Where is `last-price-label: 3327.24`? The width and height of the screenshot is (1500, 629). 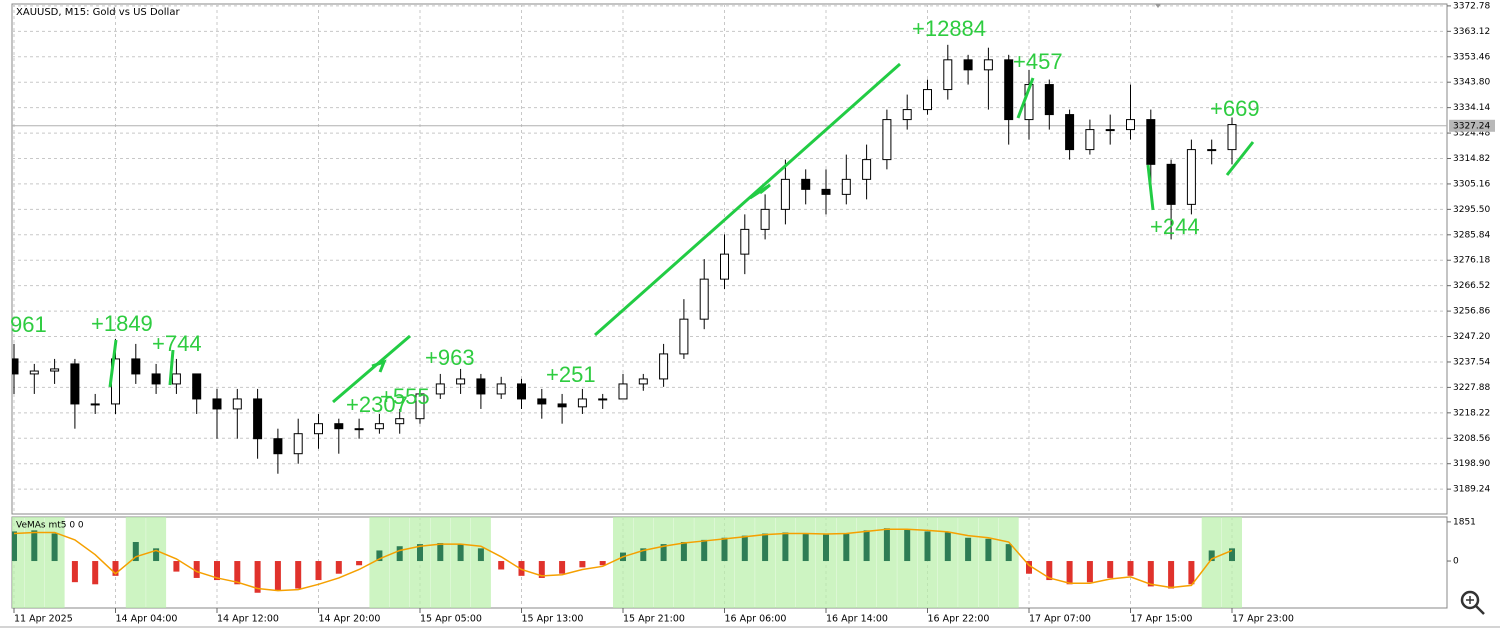 last-price-label: 3327.24 is located at coordinates (1471, 126).